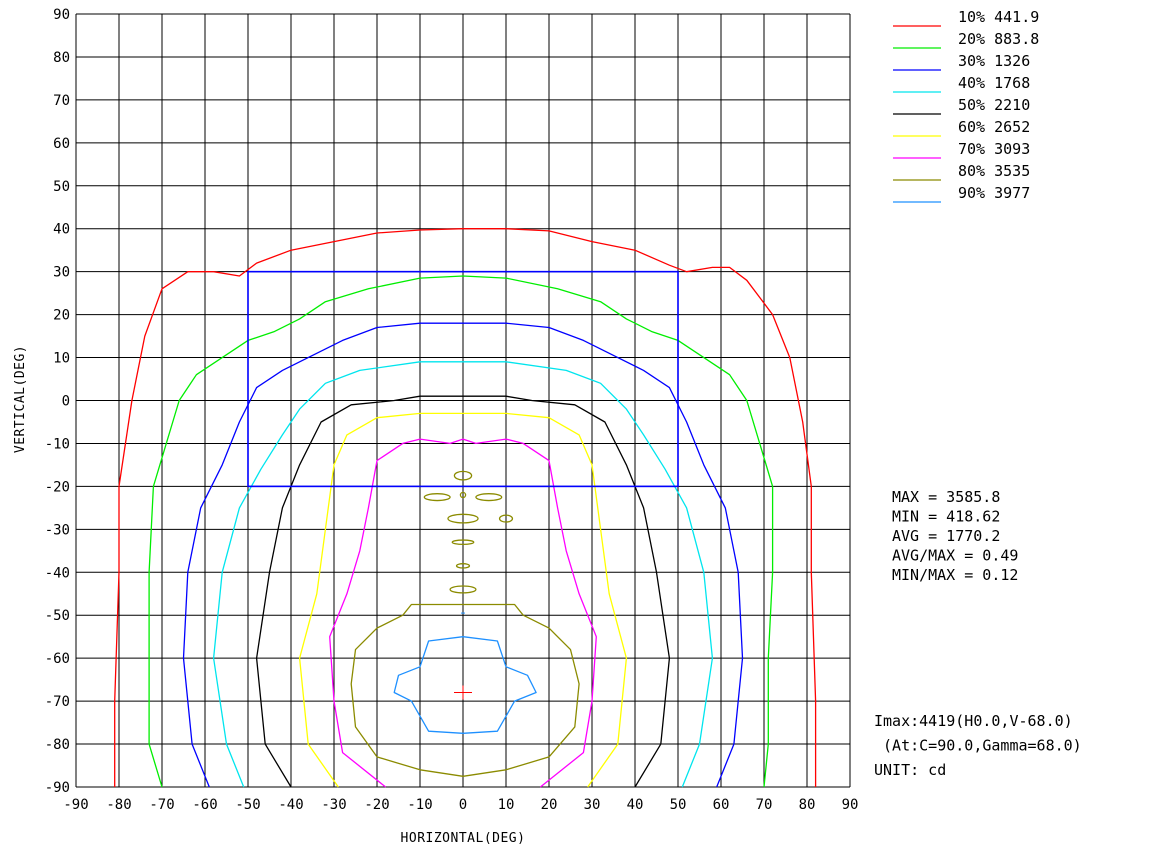 This screenshot has height=847, width=1166. What do you see at coordinates (592, 805) in the screenshot?
I see `x-tick-label: 30` at bounding box center [592, 805].